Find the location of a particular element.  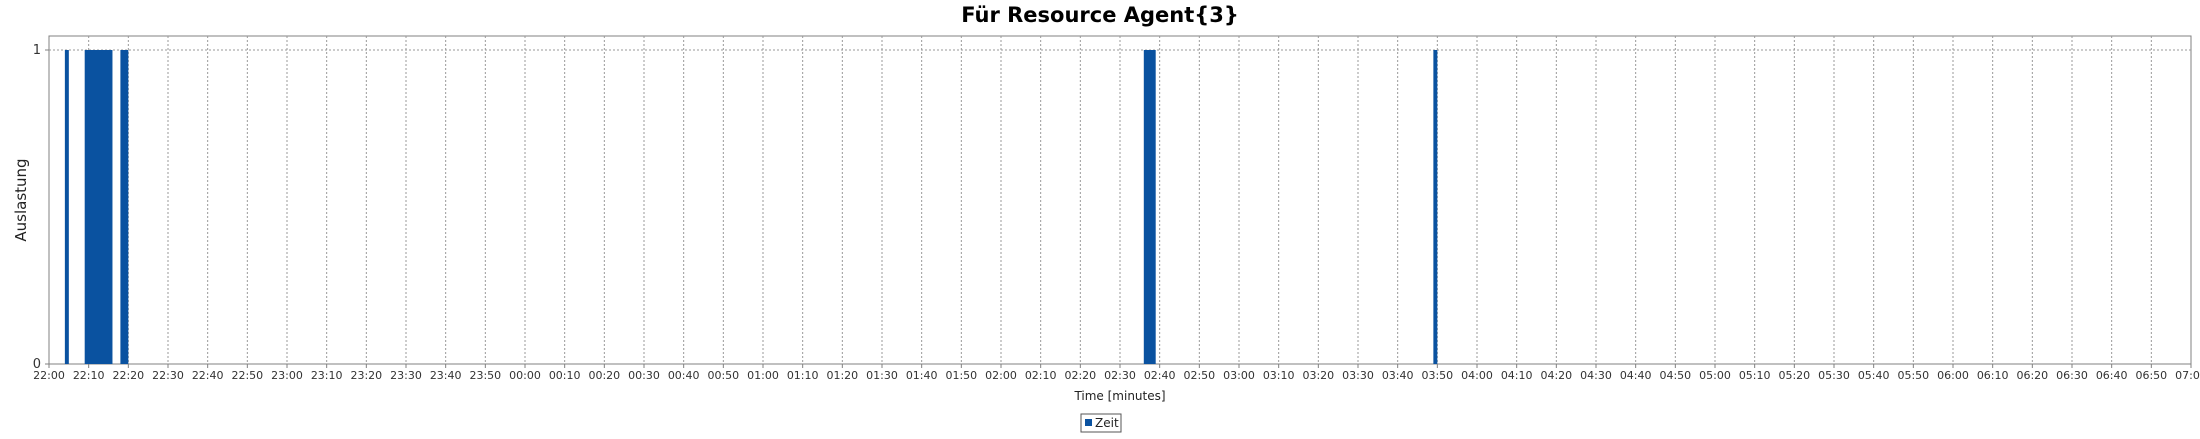

x-tick-label: 02:40 is located at coordinates (1160, 375).